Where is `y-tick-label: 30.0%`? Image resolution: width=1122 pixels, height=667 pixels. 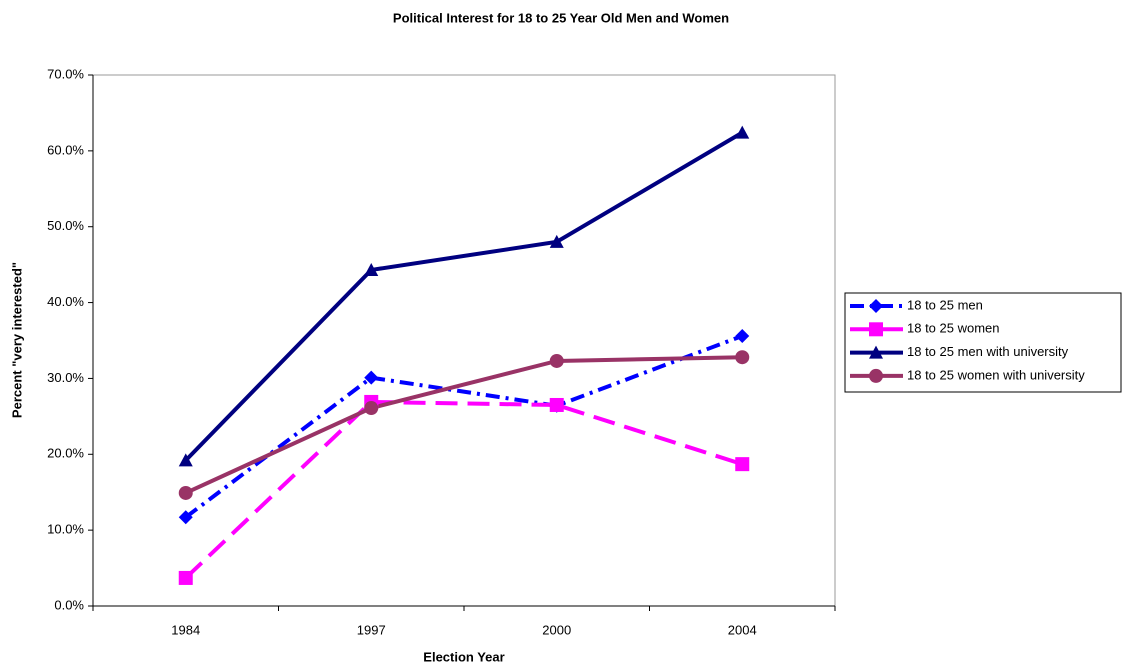 y-tick-label: 30.0% is located at coordinates (65, 377).